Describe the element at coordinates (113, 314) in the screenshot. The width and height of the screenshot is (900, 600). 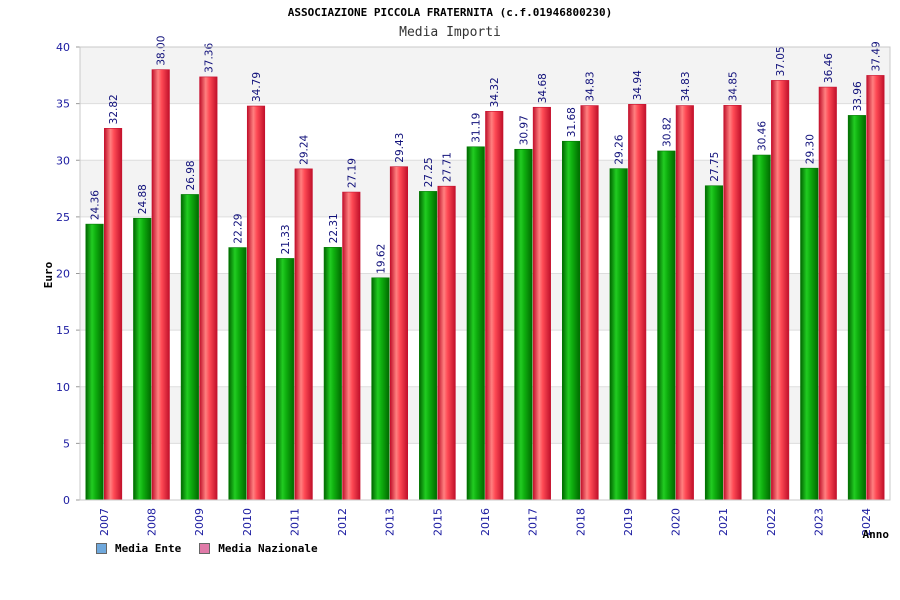
I see `bar-nazionale-2007` at that location.